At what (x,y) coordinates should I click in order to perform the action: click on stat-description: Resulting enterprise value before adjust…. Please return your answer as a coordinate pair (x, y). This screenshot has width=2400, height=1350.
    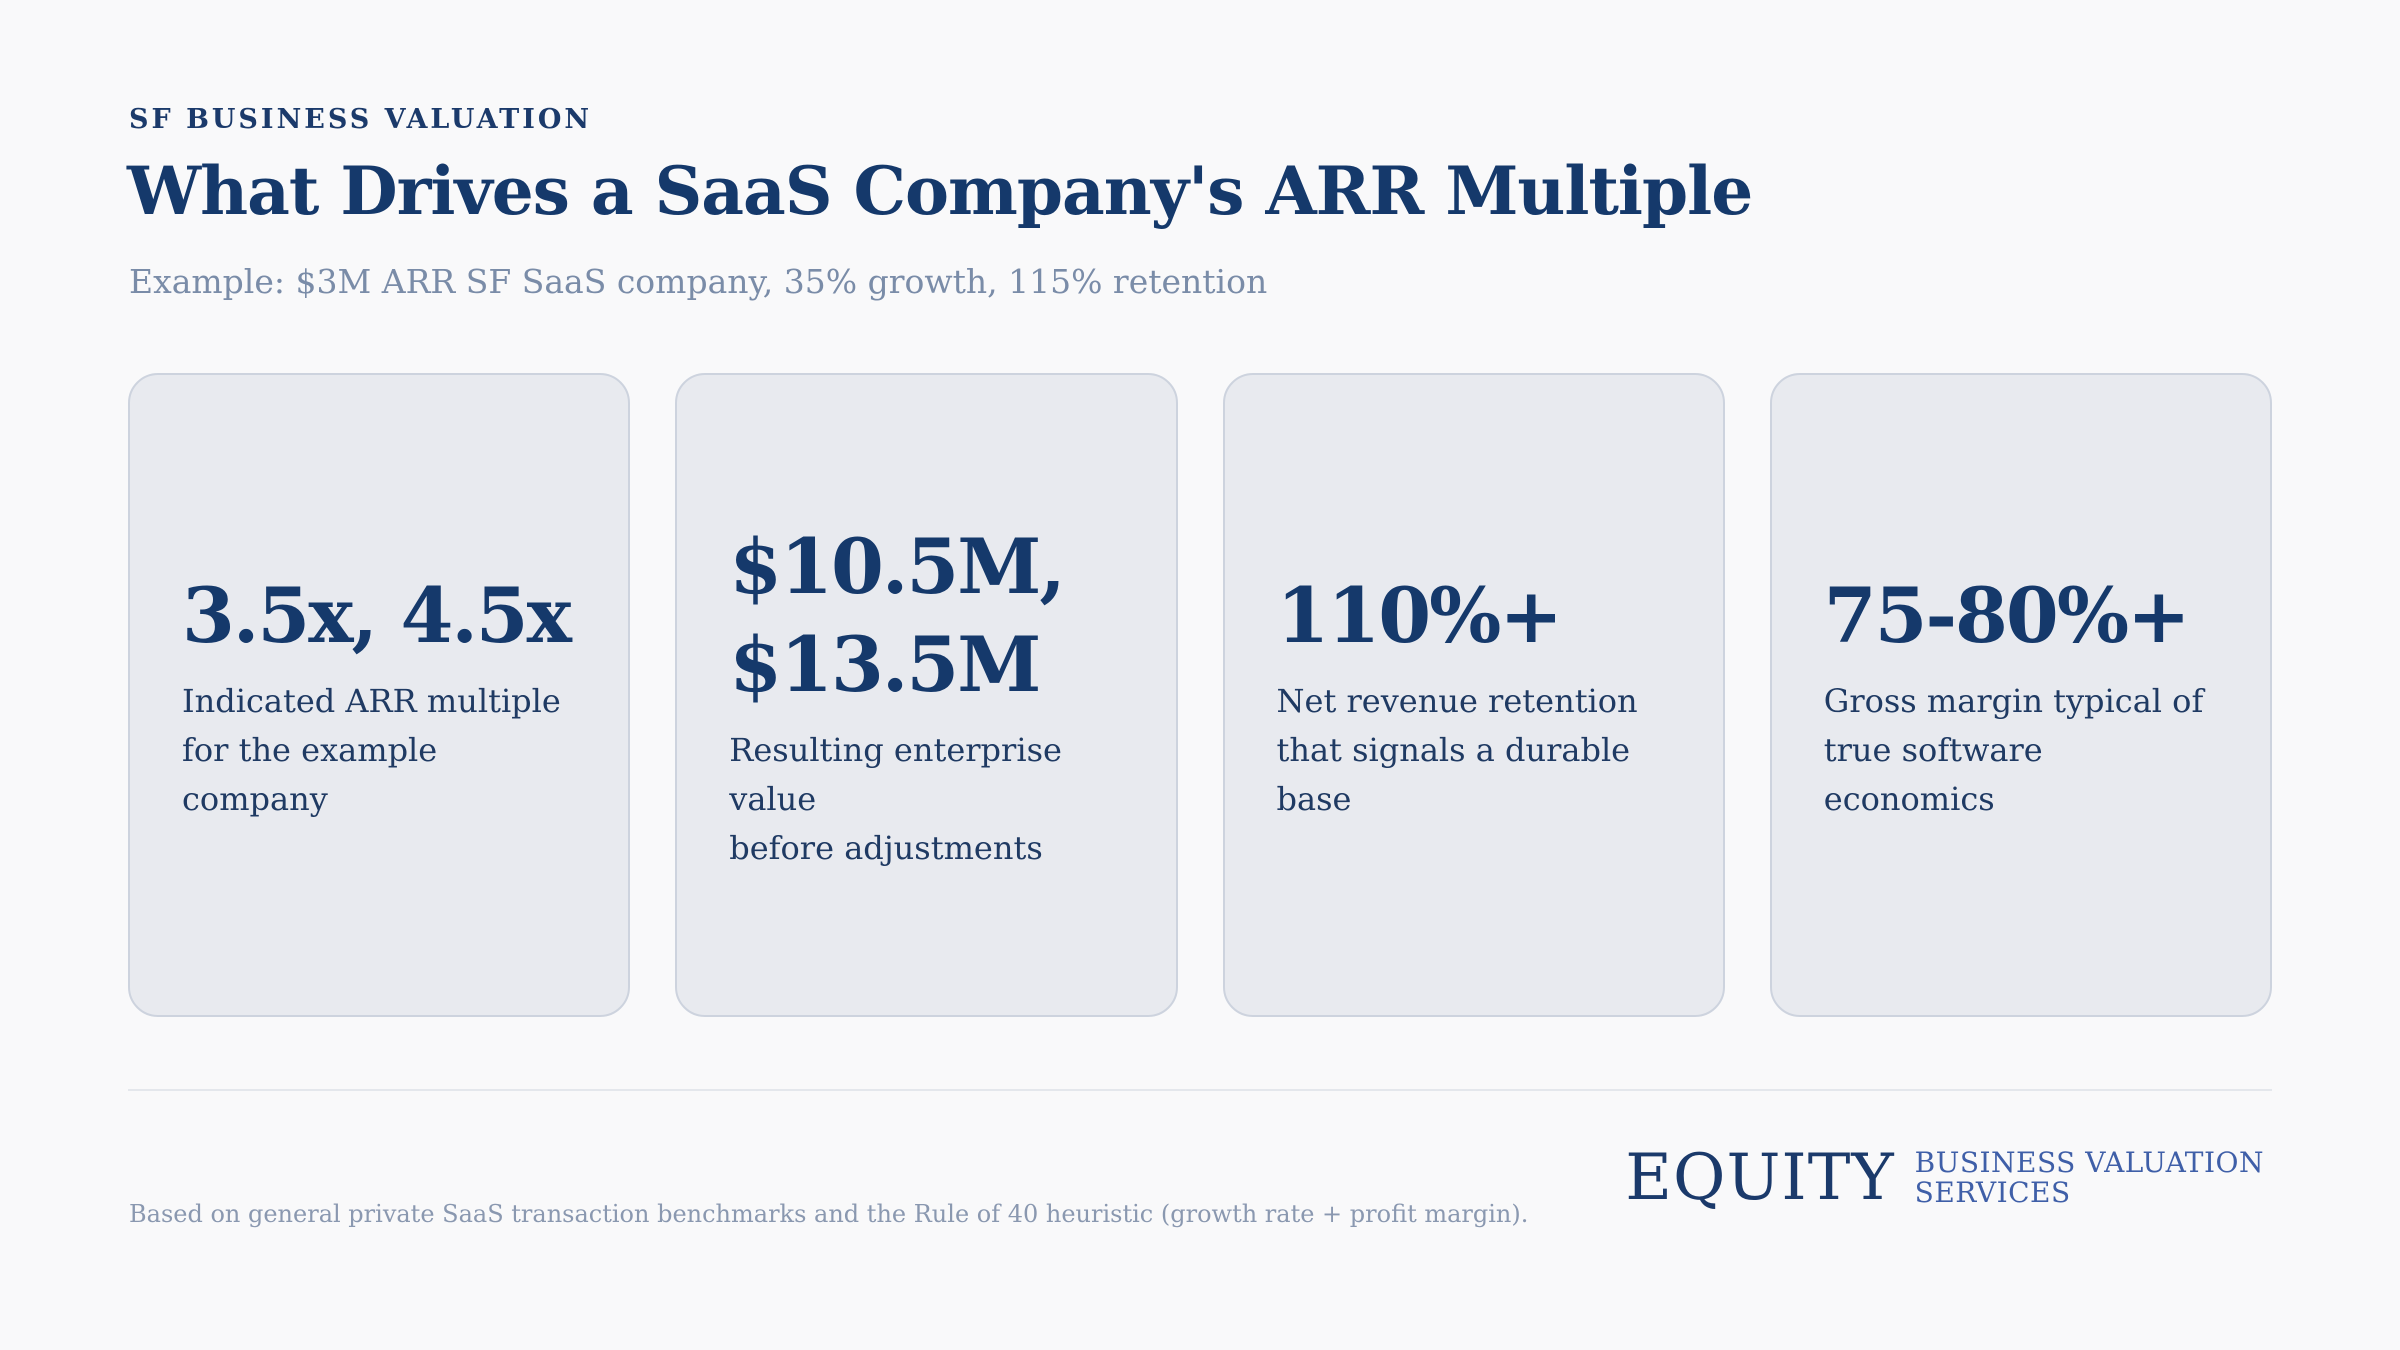
    Looking at the image, I should click on (926, 799).